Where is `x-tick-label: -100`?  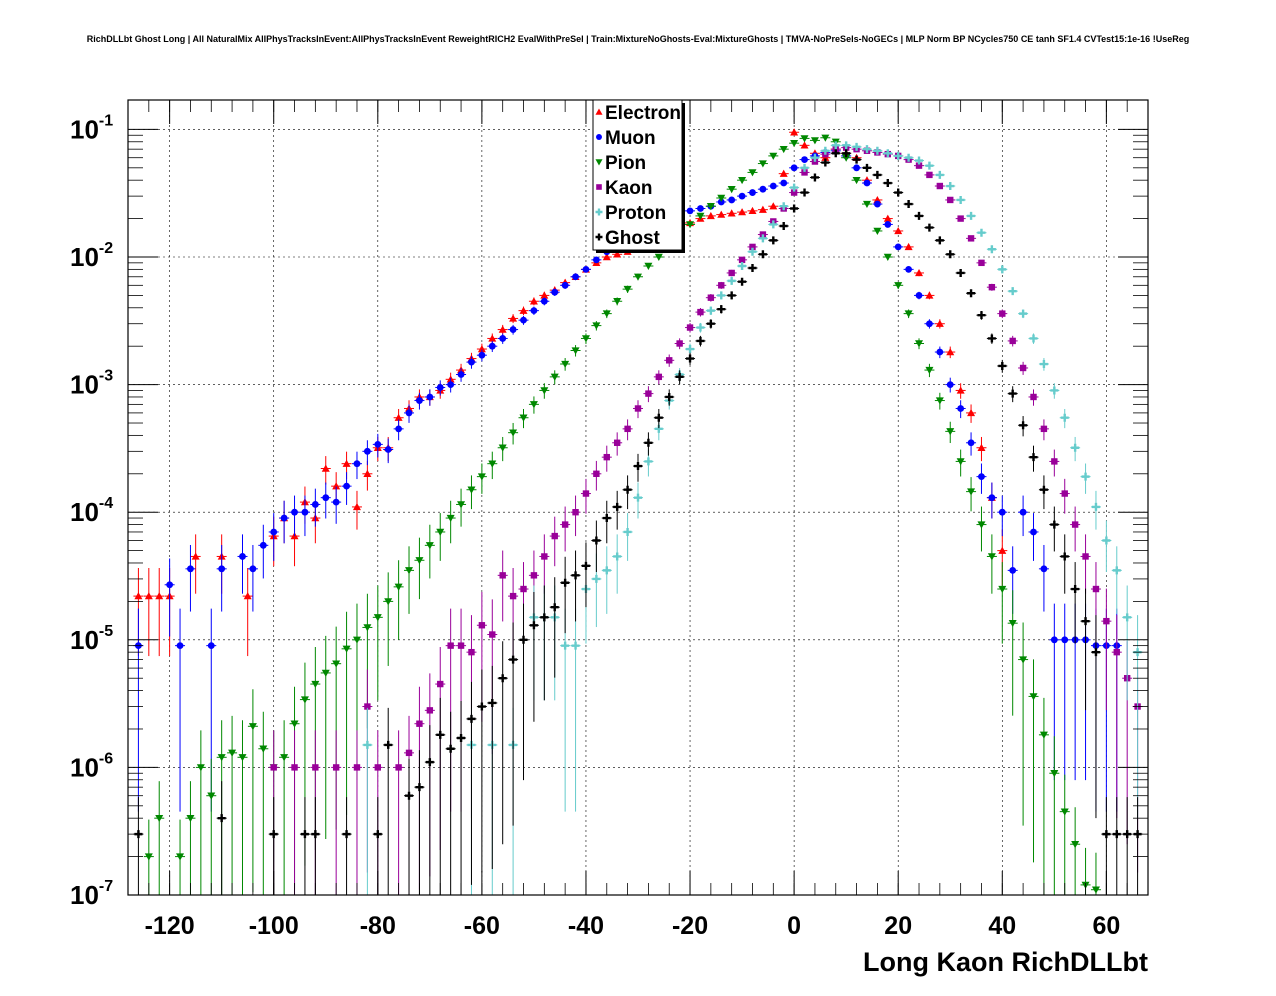 x-tick-label: -100 is located at coordinates (274, 926).